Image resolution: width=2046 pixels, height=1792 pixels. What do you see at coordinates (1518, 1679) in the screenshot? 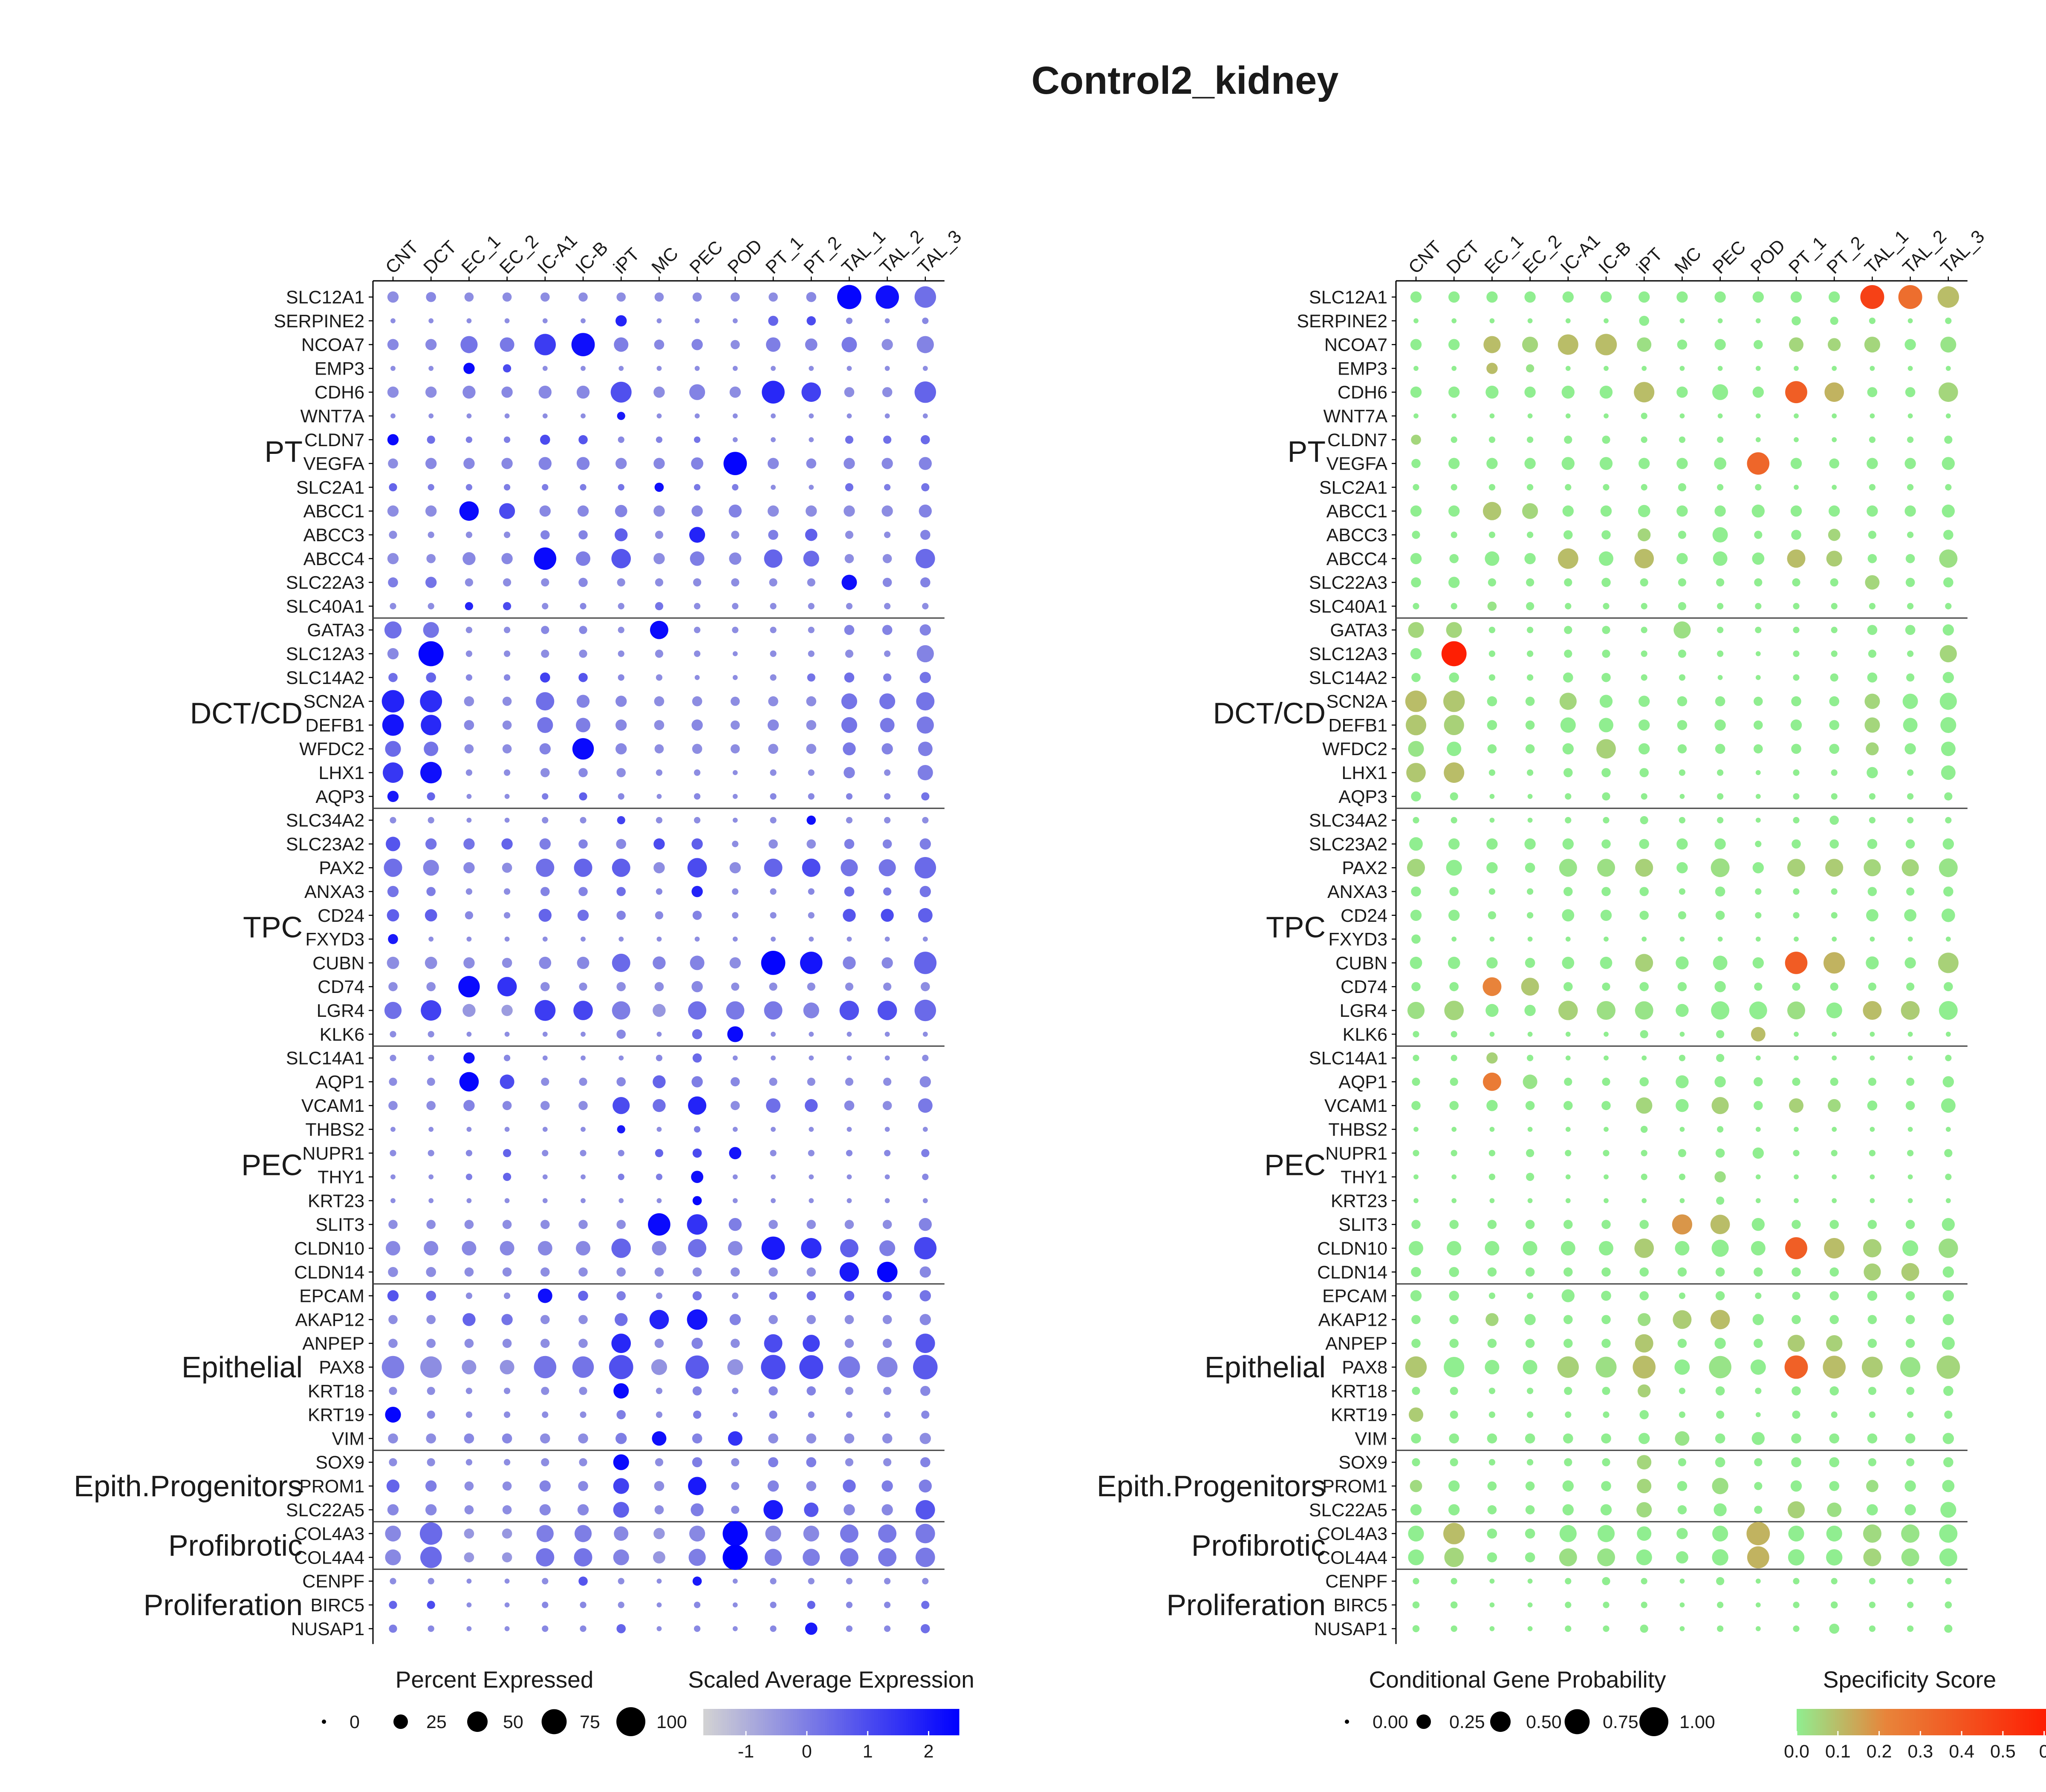
I see `size-legend-title: Conditional Gene Probability` at bounding box center [1518, 1679].